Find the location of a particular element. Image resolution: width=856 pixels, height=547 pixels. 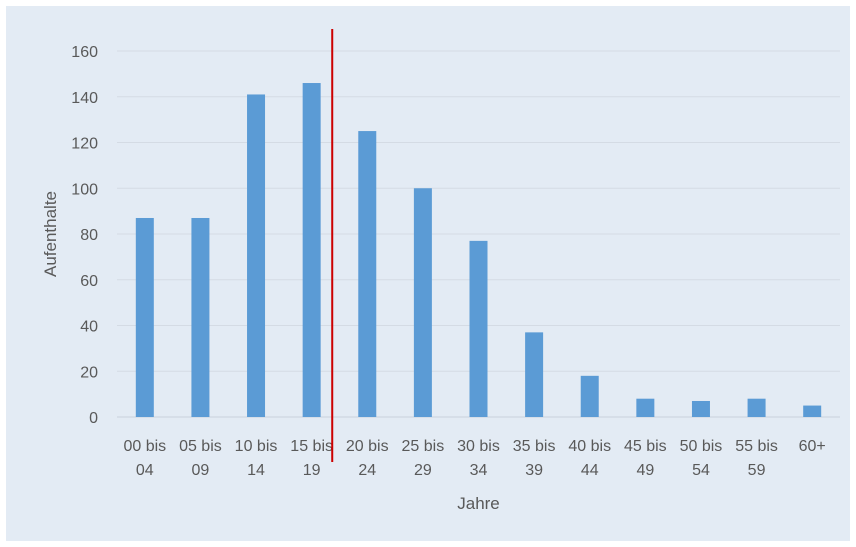

x-tick-label: 00 bis is located at coordinates (144, 446).